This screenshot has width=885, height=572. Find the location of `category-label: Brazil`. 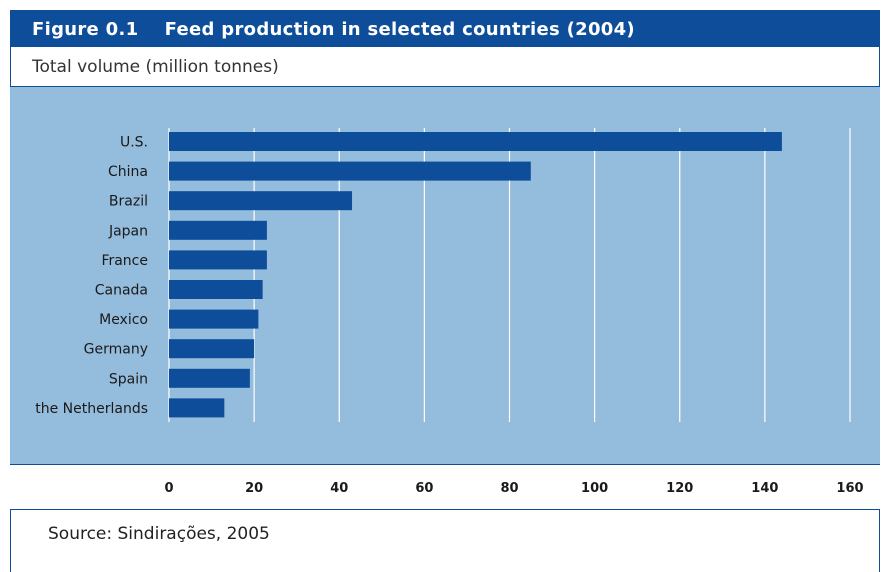

category-label: Brazil is located at coordinates (128, 202).